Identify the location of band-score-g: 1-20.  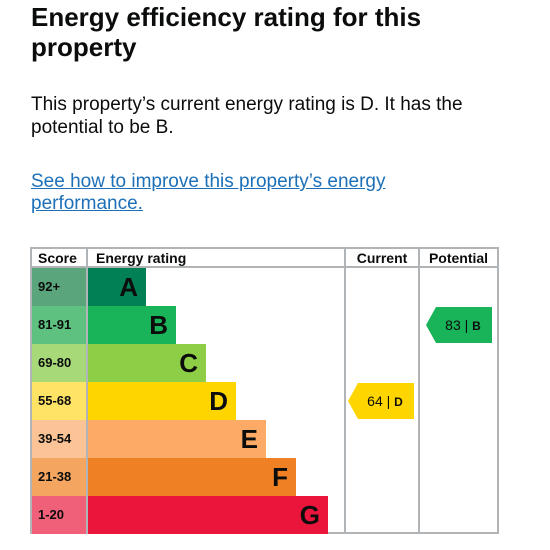
(59, 515).